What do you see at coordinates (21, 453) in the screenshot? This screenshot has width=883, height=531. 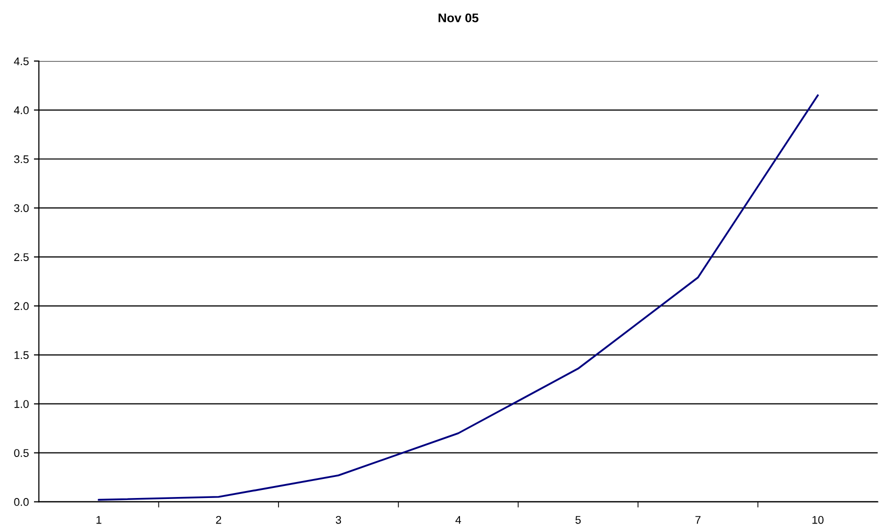 I see `y-tick-label: 0.5` at bounding box center [21, 453].